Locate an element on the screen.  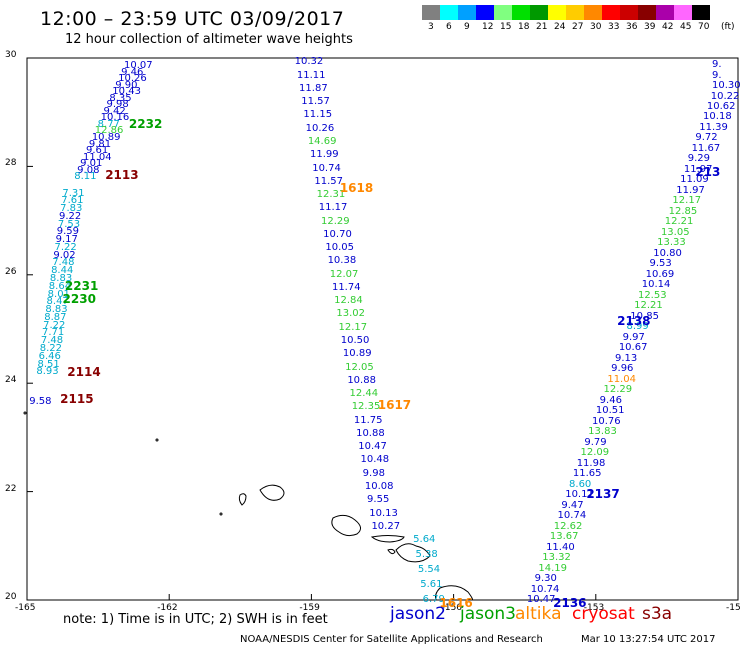
wave-height-value: 12.07 is located at coordinates (344, 274).